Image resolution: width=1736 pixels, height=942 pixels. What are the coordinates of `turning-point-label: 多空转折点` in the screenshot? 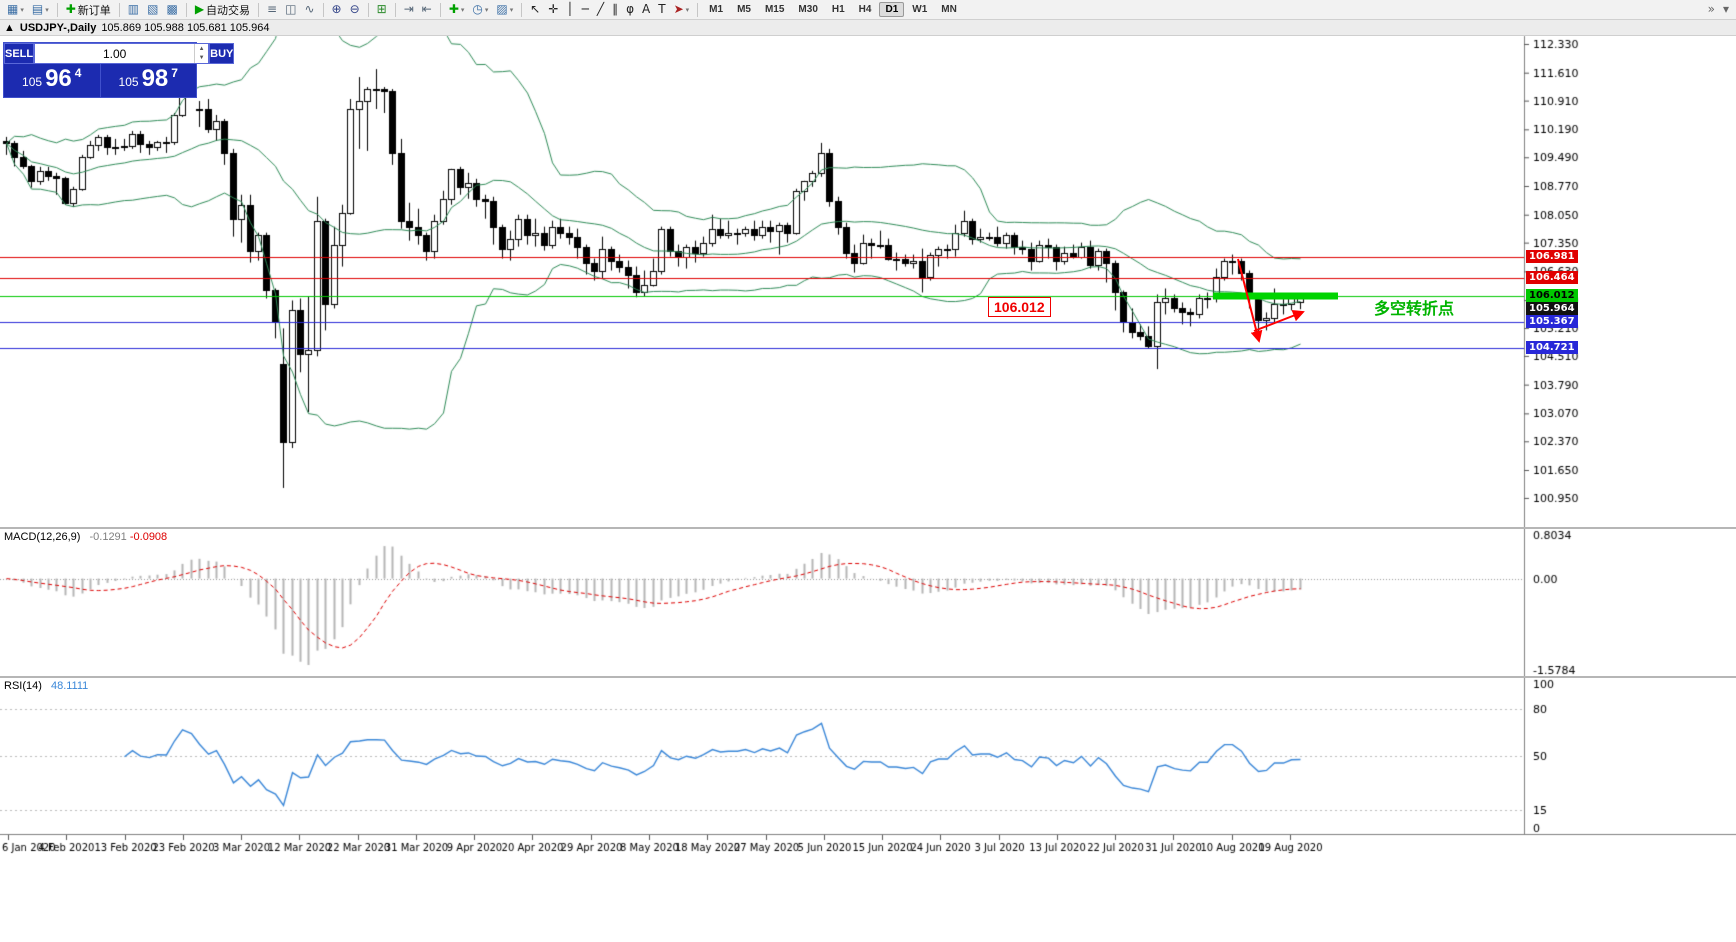 It's located at (1414, 309).